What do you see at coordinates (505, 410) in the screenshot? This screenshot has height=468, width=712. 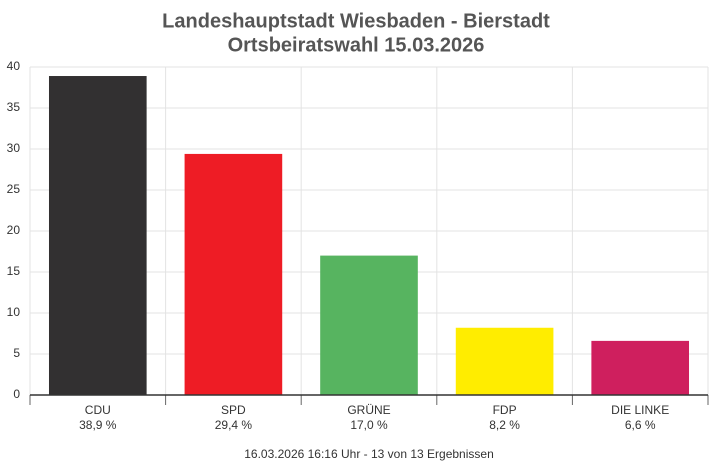 I see `x-tick-label: FDP` at bounding box center [505, 410].